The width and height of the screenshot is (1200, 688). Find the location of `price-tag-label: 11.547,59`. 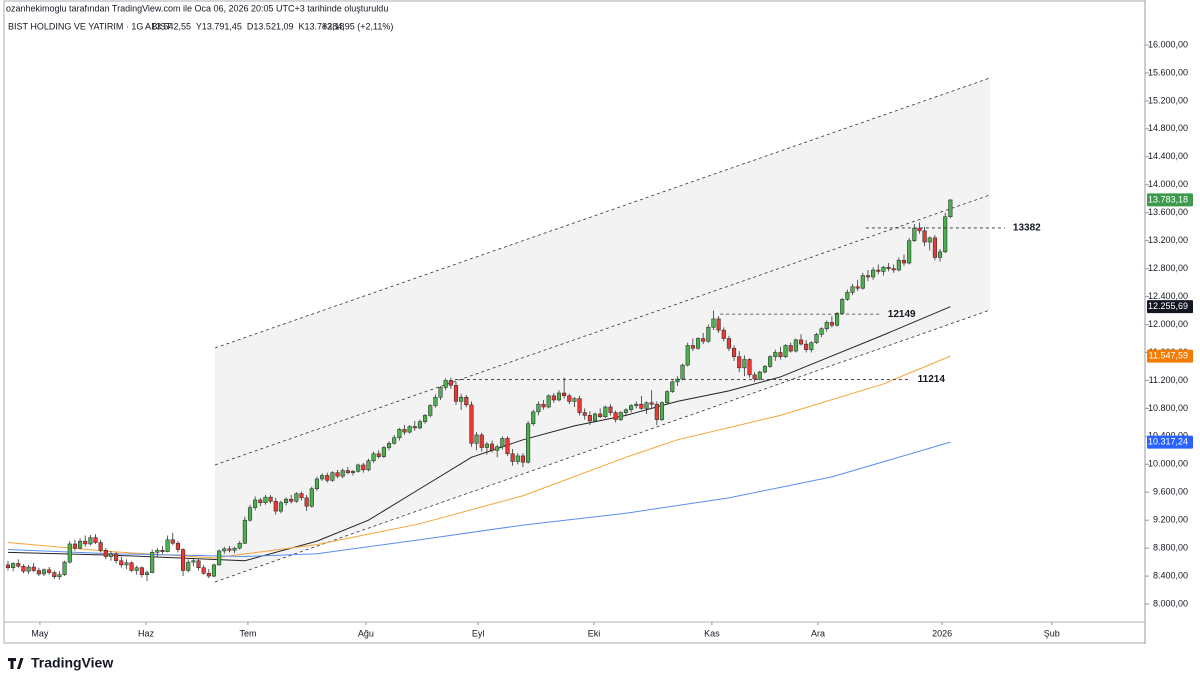

price-tag-label: 11.547,59 is located at coordinates (1168, 356).